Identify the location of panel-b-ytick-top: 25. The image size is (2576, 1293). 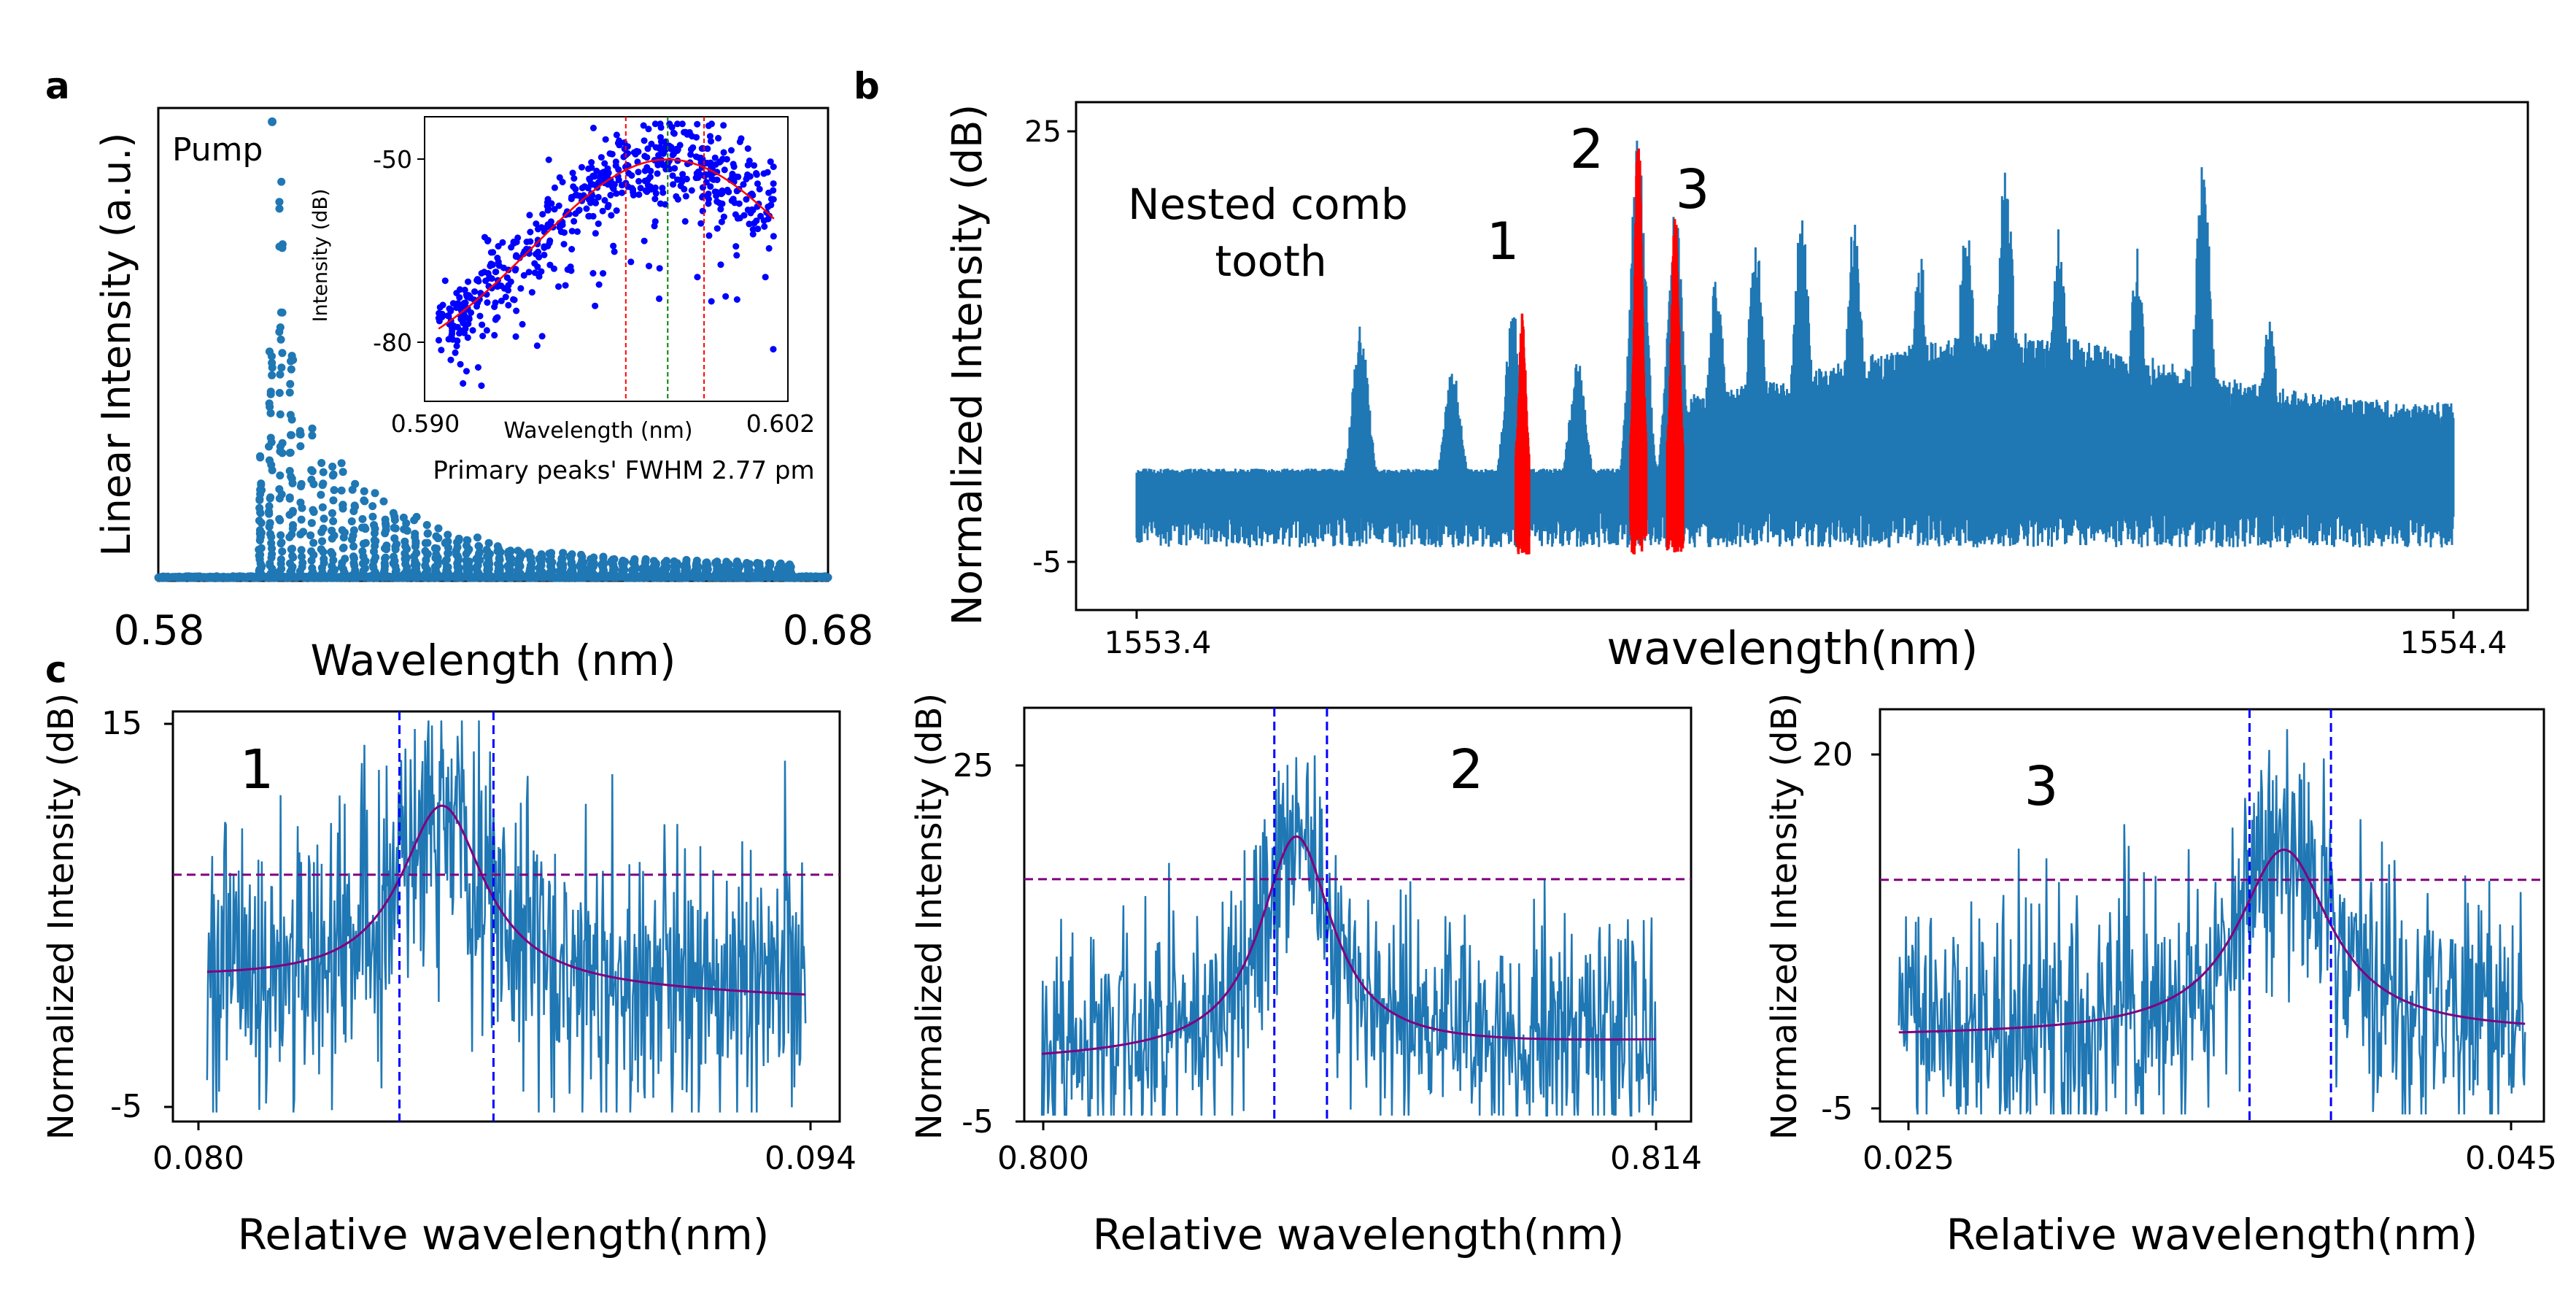
(1042, 132).